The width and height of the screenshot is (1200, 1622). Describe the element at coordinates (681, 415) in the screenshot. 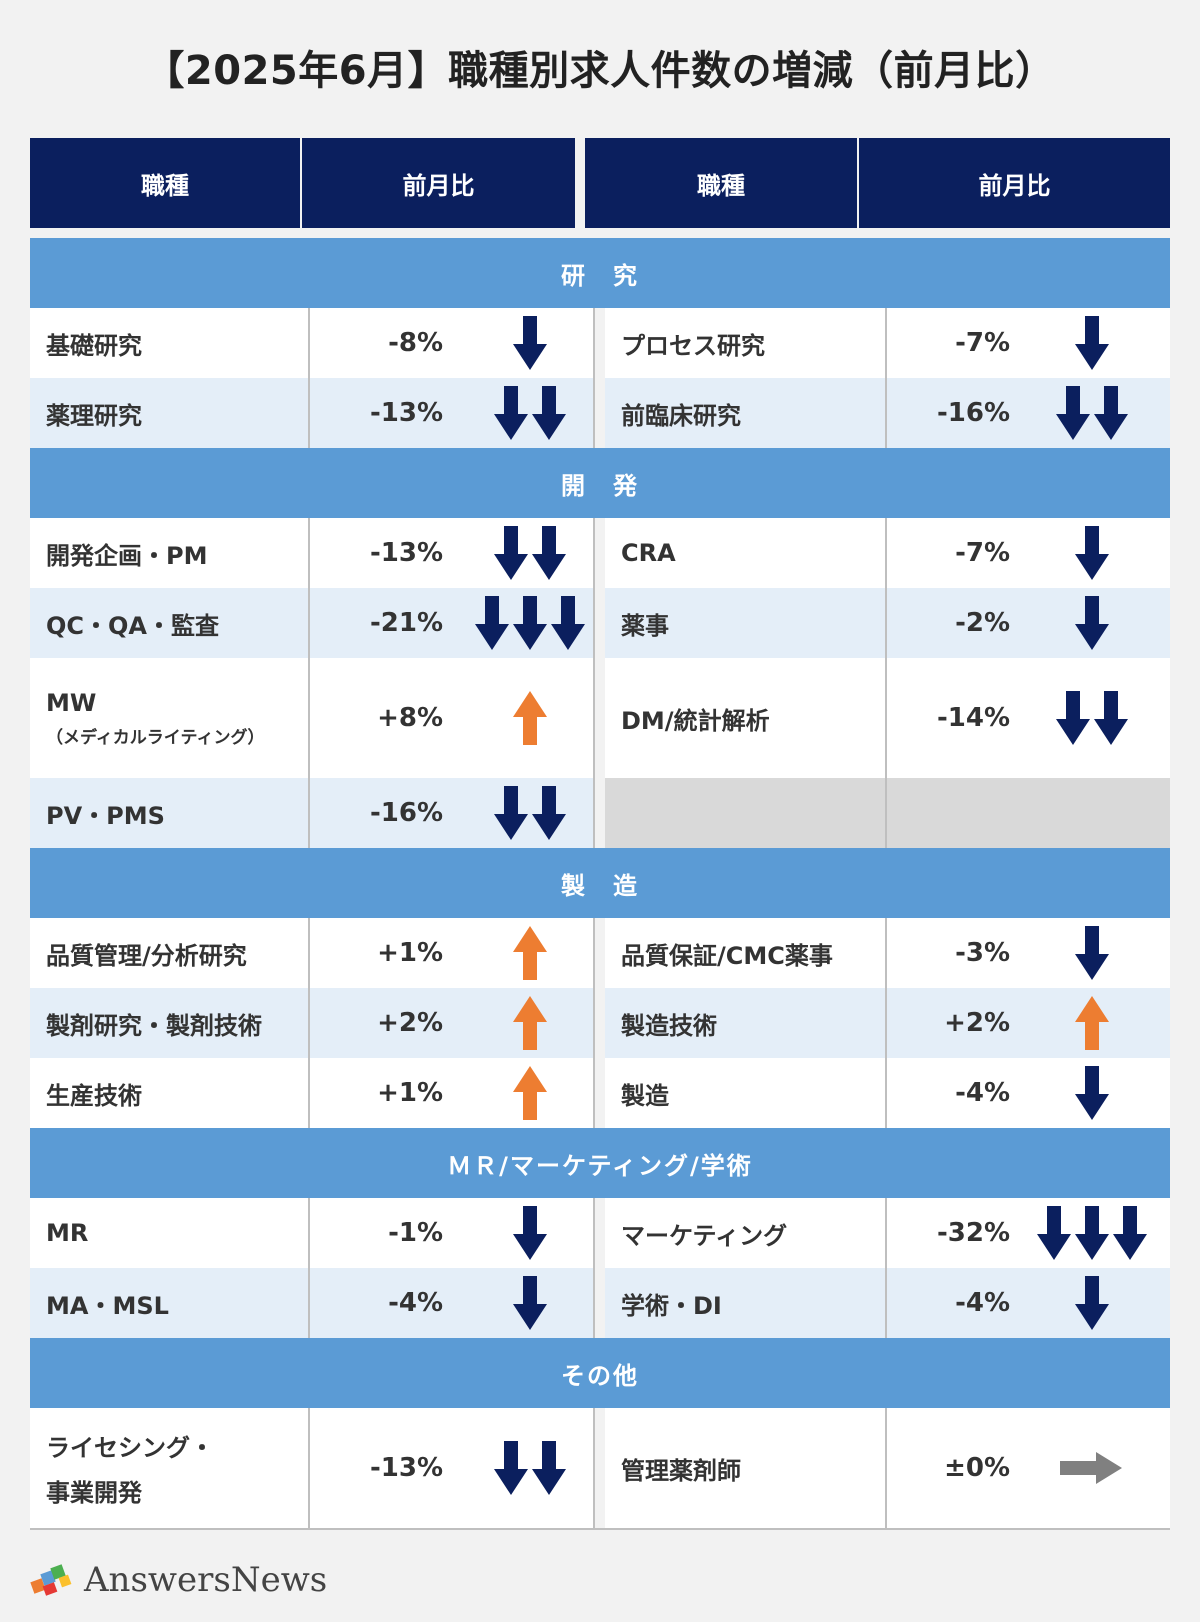

I see `job-name: 前臨床研究` at that location.